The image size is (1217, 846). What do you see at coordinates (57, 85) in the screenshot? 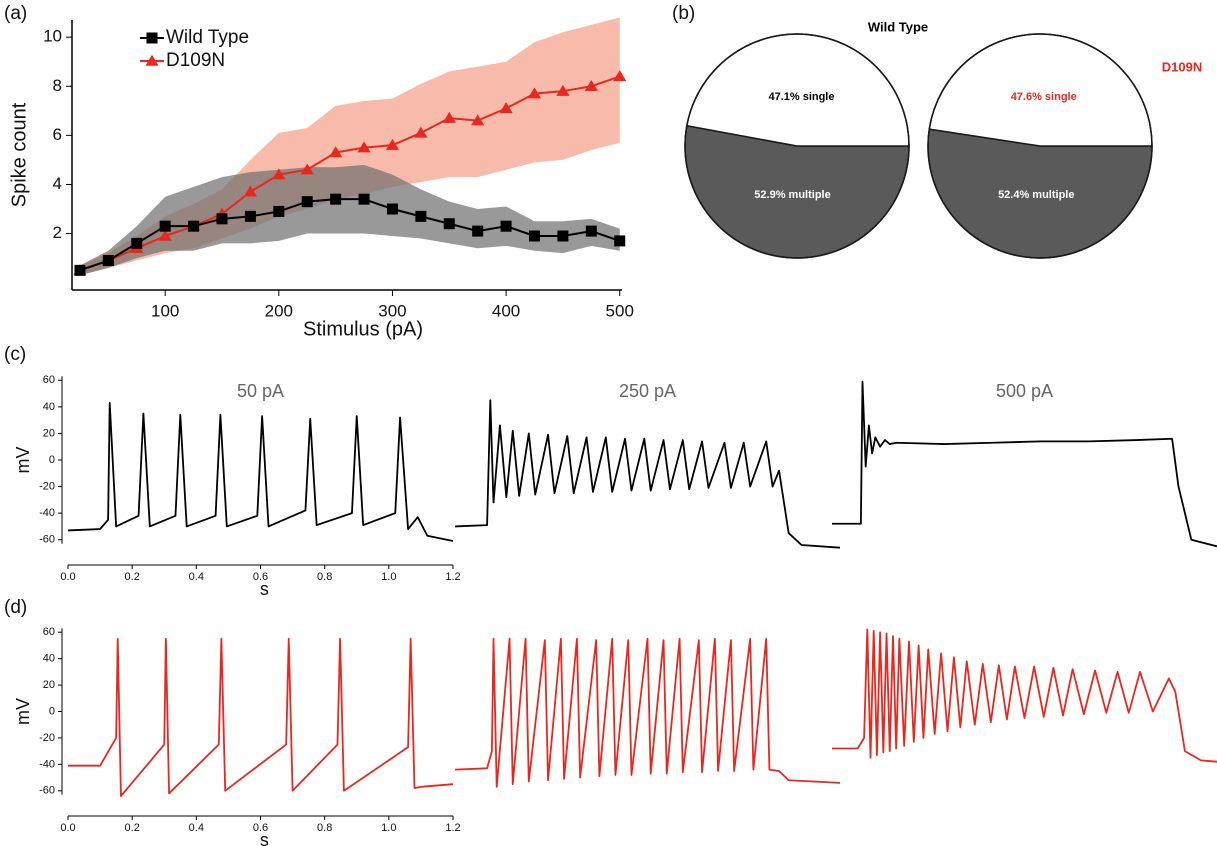
I see `y-tick-label: 8` at bounding box center [57, 85].